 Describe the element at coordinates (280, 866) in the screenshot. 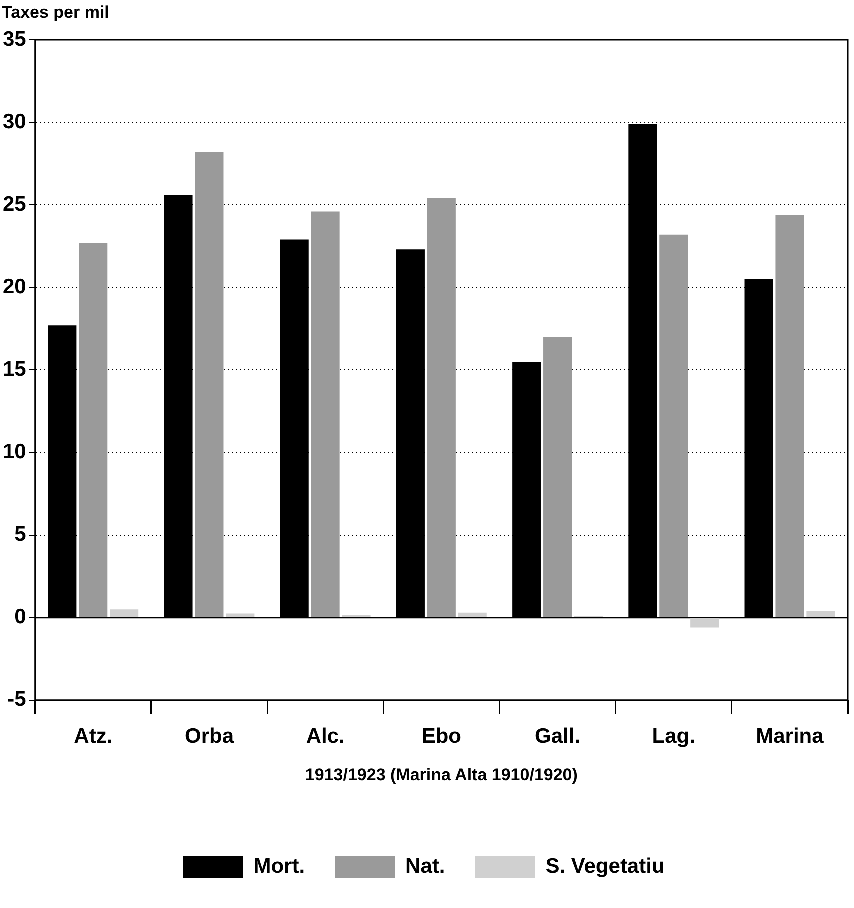

I see `legend-label: Mort.` at that location.